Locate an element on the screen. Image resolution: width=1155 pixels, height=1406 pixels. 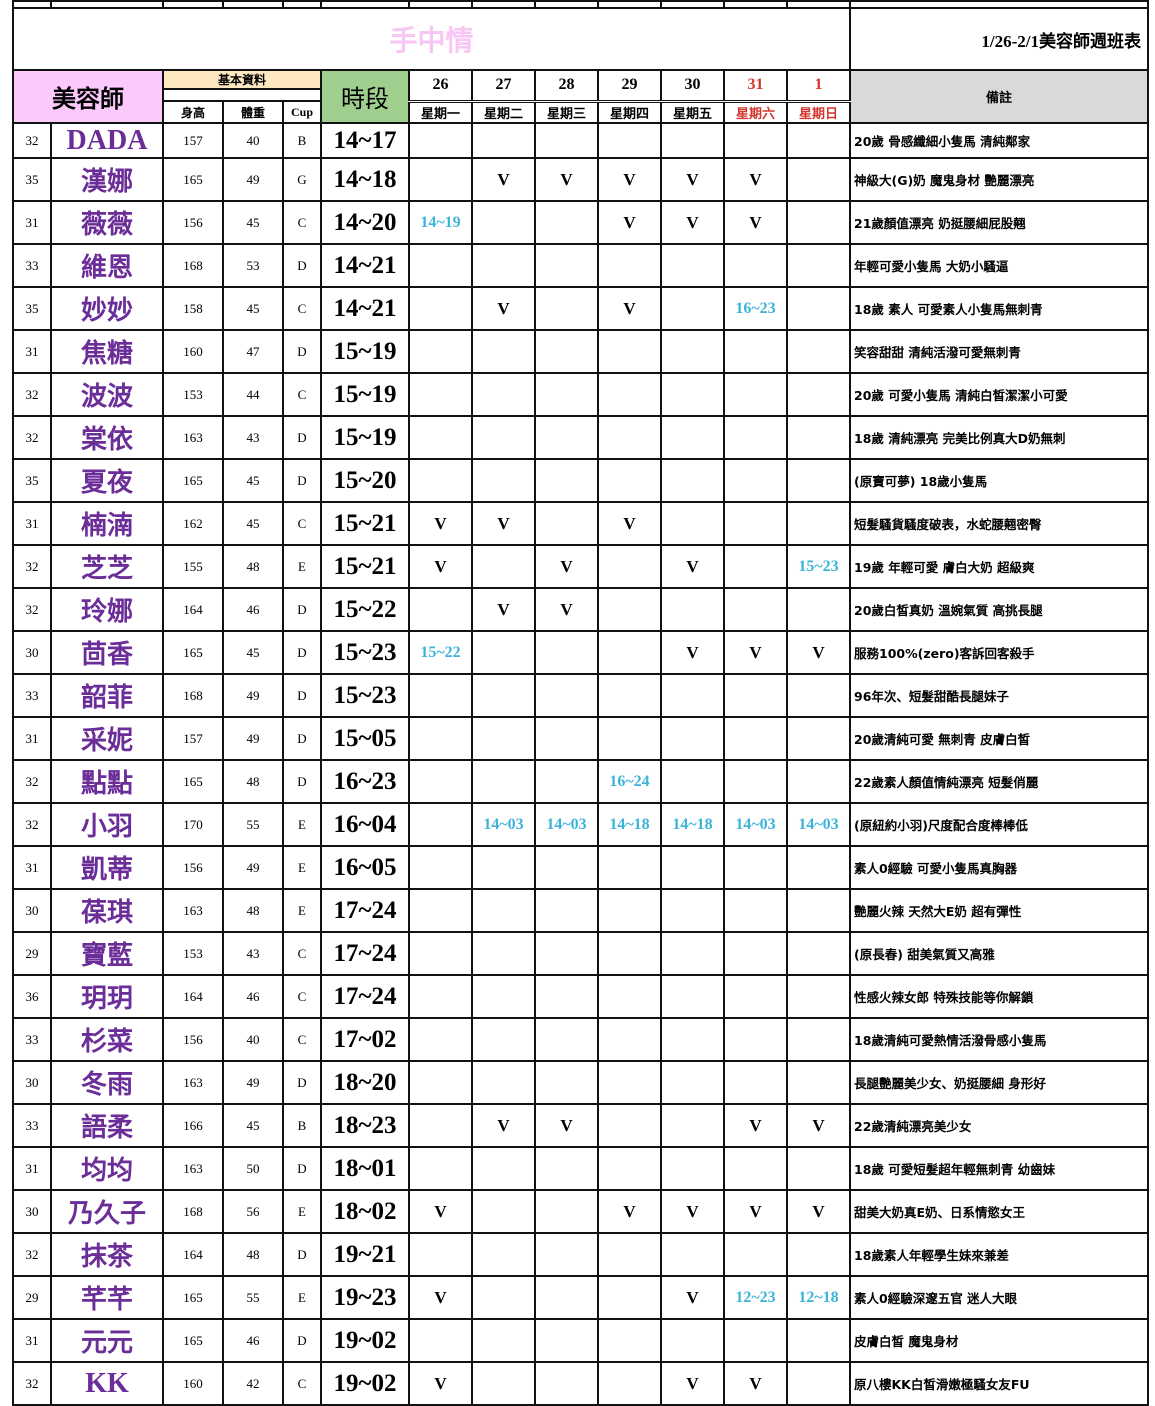
note-cell: 短髮騷貨騷度破表，水蛇腰翹密臀 is located at coordinates (999, 523).